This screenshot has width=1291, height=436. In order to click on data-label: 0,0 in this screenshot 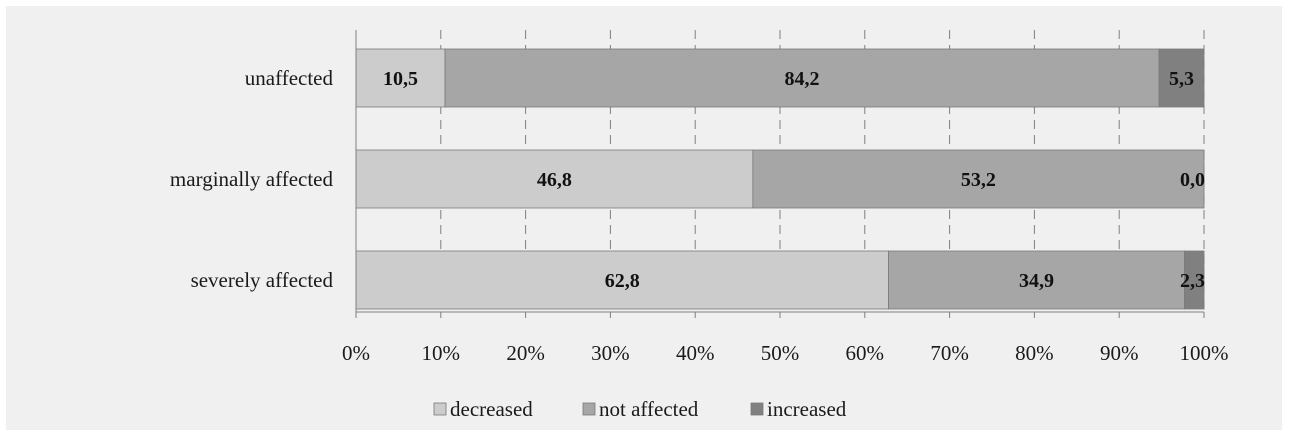, I will do `click(1192, 180)`.